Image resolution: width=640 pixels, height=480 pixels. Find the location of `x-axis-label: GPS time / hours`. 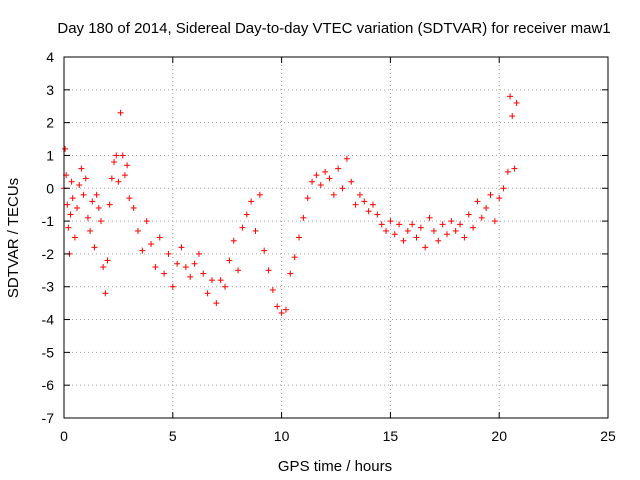

x-axis-label: GPS time / hours is located at coordinates (335, 466).